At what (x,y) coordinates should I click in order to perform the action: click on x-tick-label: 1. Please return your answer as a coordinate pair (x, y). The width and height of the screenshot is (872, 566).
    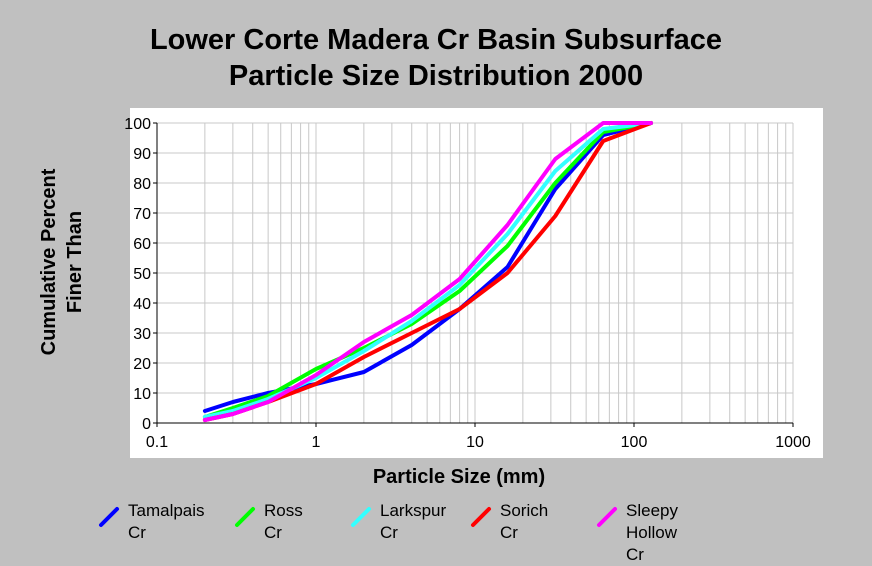
    Looking at the image, I should click on (316, 442).